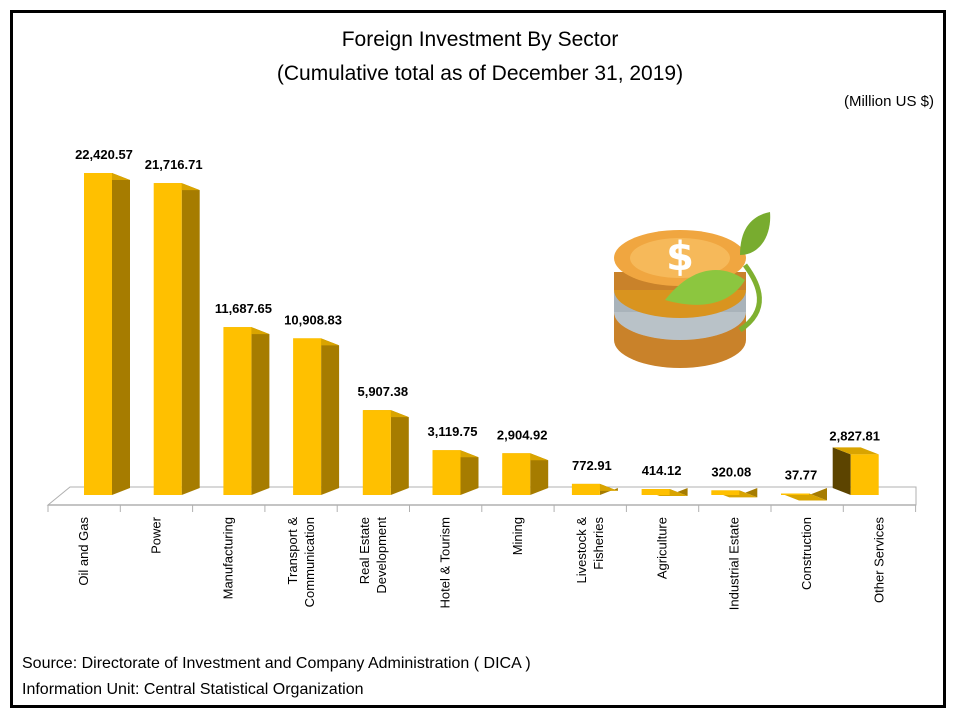 The width and height of the screenshot is (960, 720). Describe the element at coordinates (662, 470) in the screenshot. I see `value-label: 414.12` at that location.